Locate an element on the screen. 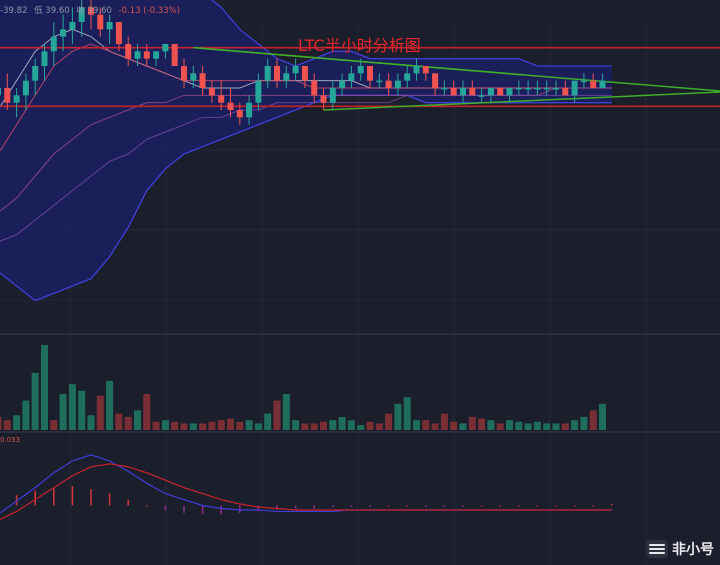 The width and height of the screenshot is (720, 565). macd-label: 0.033 is located at coordinates (10, 440).